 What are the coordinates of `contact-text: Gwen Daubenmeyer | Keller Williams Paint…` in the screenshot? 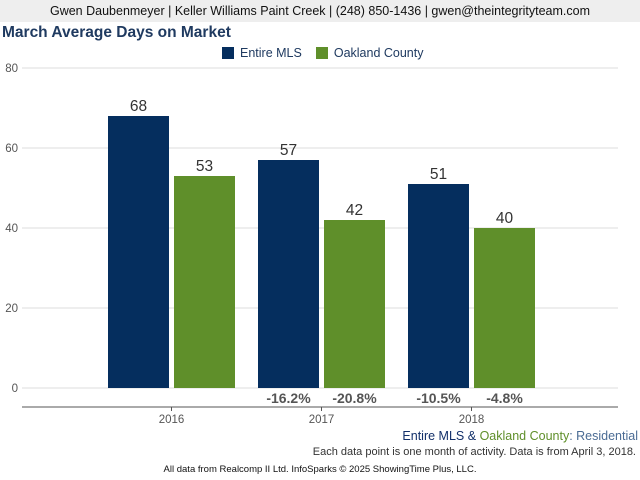 It's located at (320, 11).